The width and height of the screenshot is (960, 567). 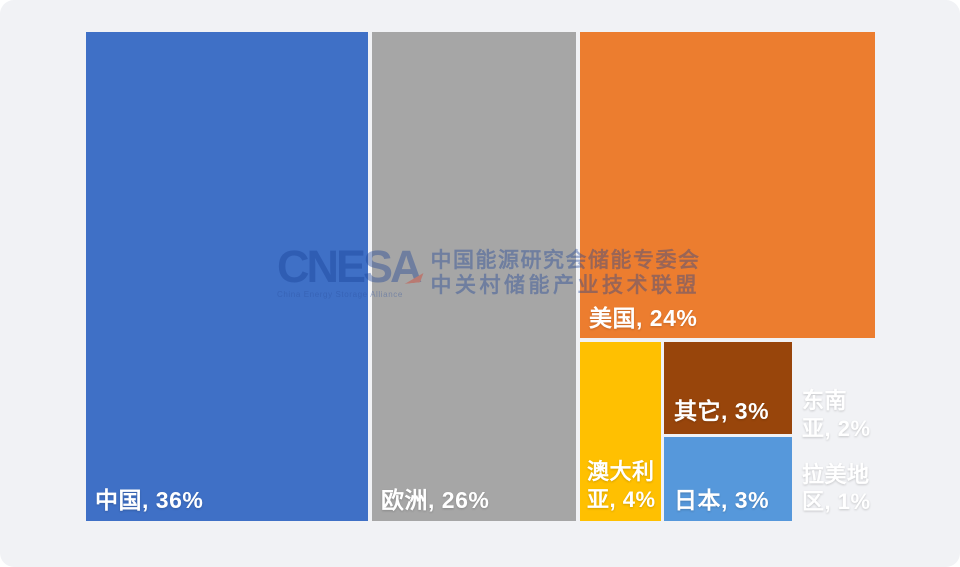 What do you see at coordinates (836, 414) in the screenshot?
I see `treemap-label-southeast-asia: 东南 亚, 2%` at bounding box center [836, 414].